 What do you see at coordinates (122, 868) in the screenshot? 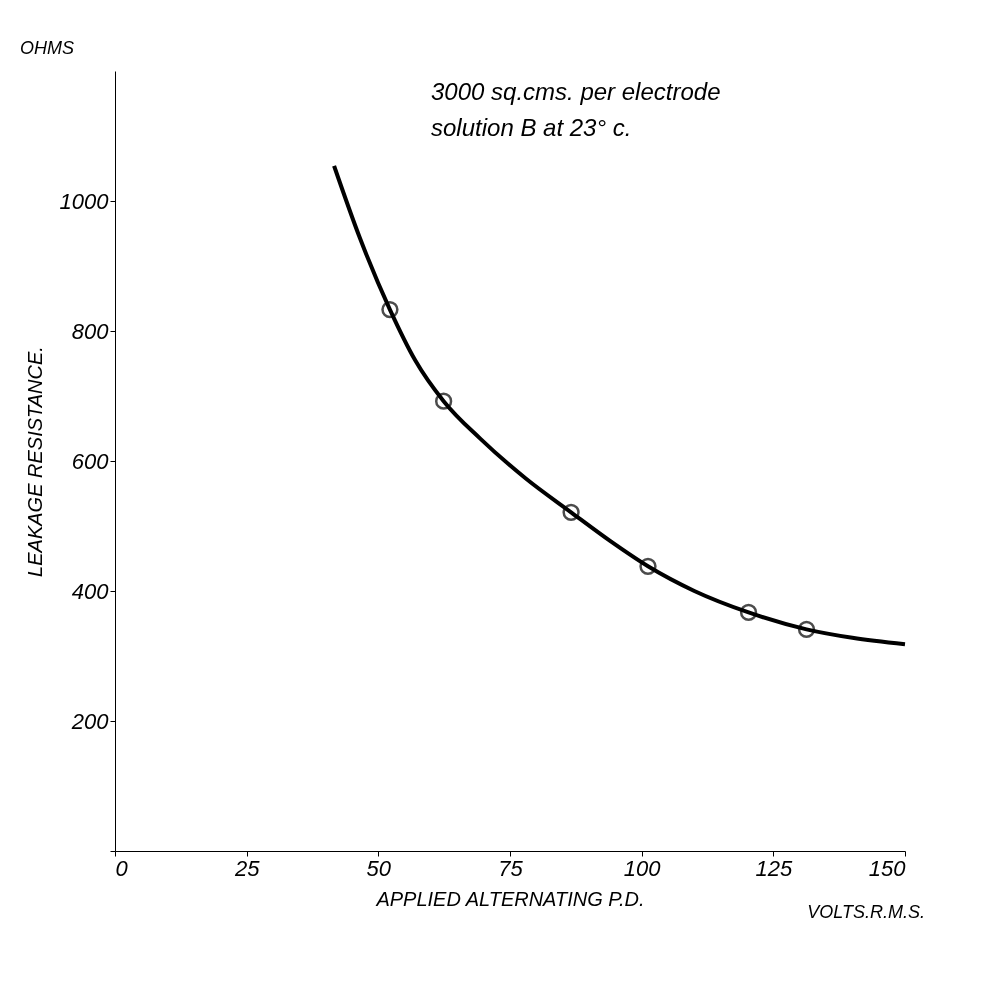
I see `x-tick-label: 0` at bounding box center [122, 868].